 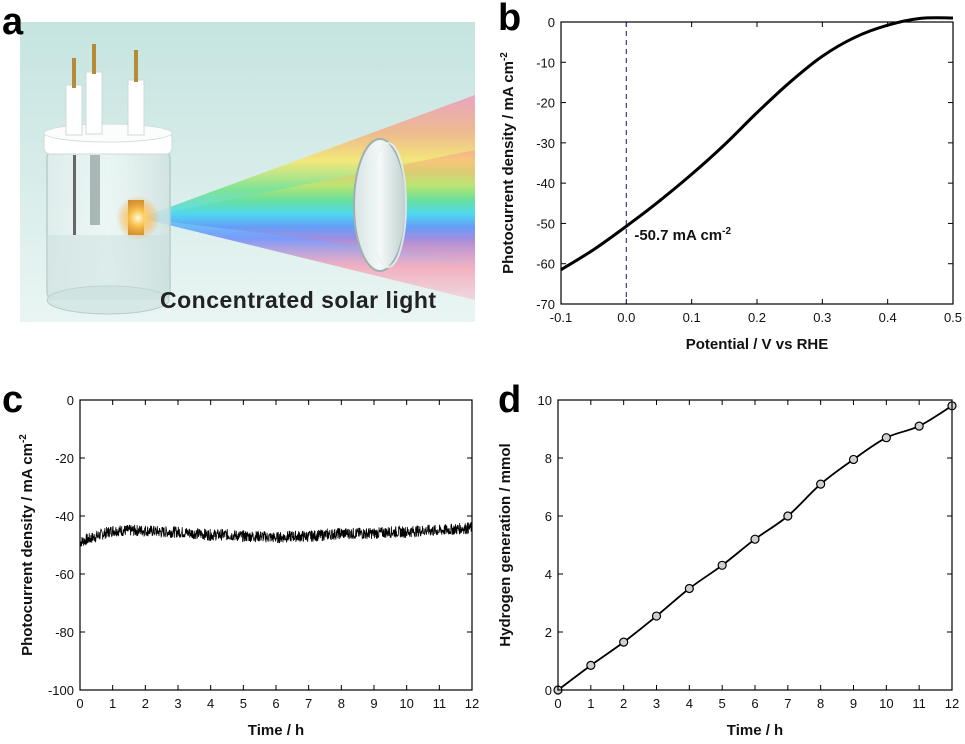 I want to click on b-y-tick-label: -50, so click(x=545, y=223).